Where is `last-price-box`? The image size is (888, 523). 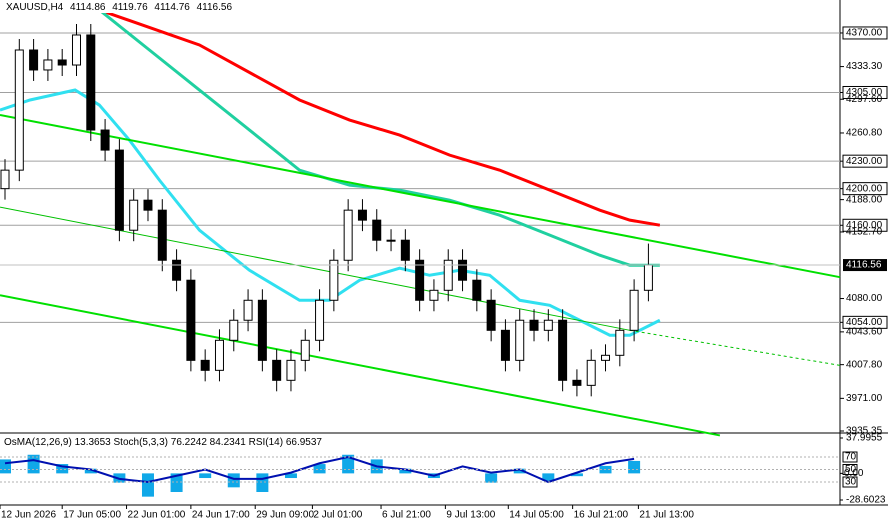
last-price-box is located at coordinates (865, 265).